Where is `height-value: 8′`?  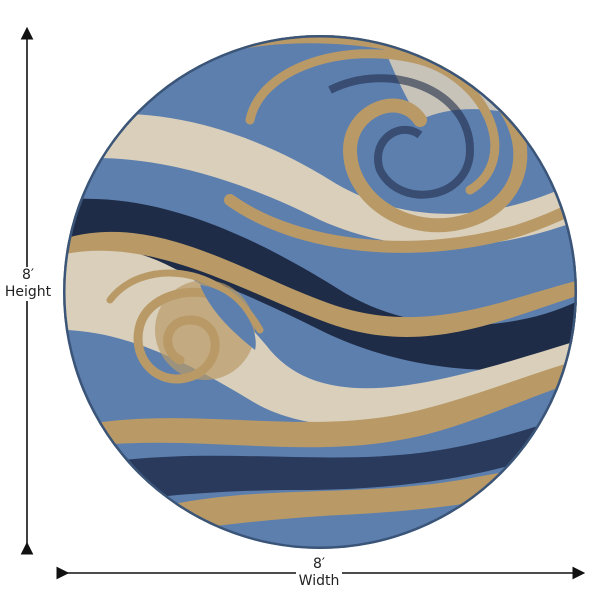
height-value: 8′ is located at coordinates (28, 275).